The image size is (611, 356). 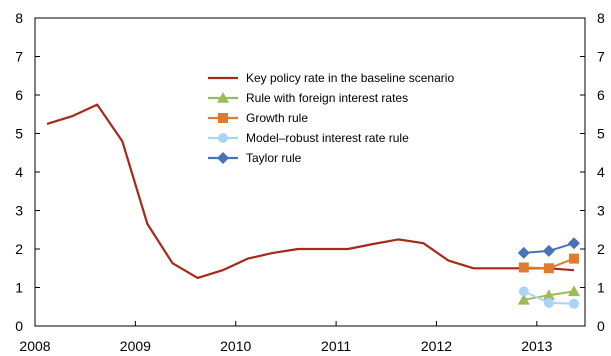 I want to click on y-tick-label-right: 8, so click(x=601, y=18).